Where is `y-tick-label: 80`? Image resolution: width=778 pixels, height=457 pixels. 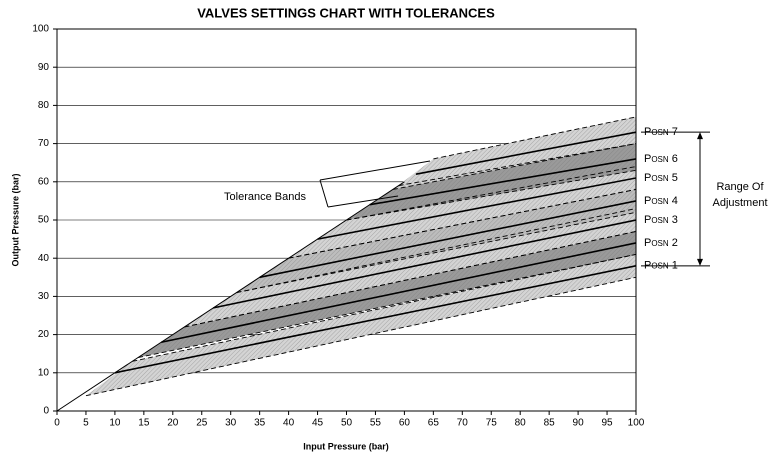
y-tick-label: 80 is located at coordinates (44, 105).